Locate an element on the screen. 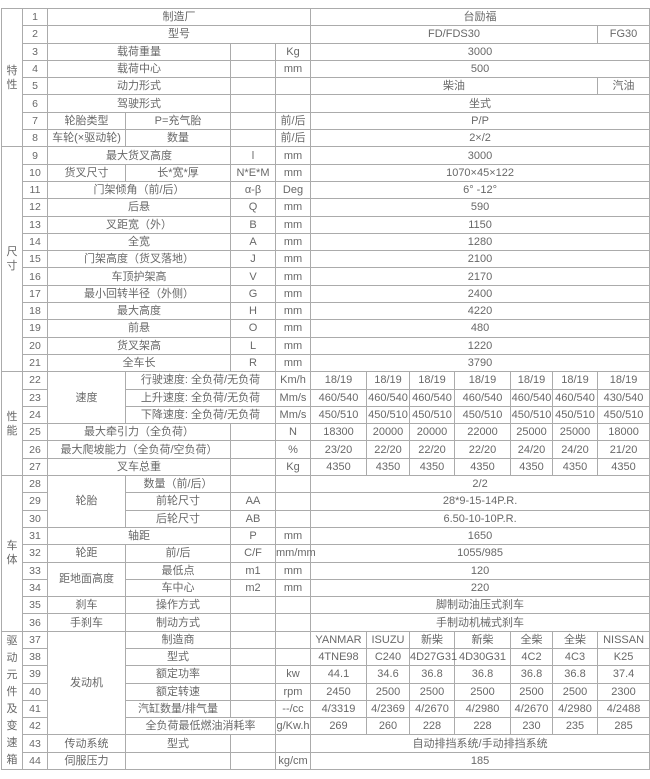  spec-label-cell: 轴距 is located at coordinates (139, 536).